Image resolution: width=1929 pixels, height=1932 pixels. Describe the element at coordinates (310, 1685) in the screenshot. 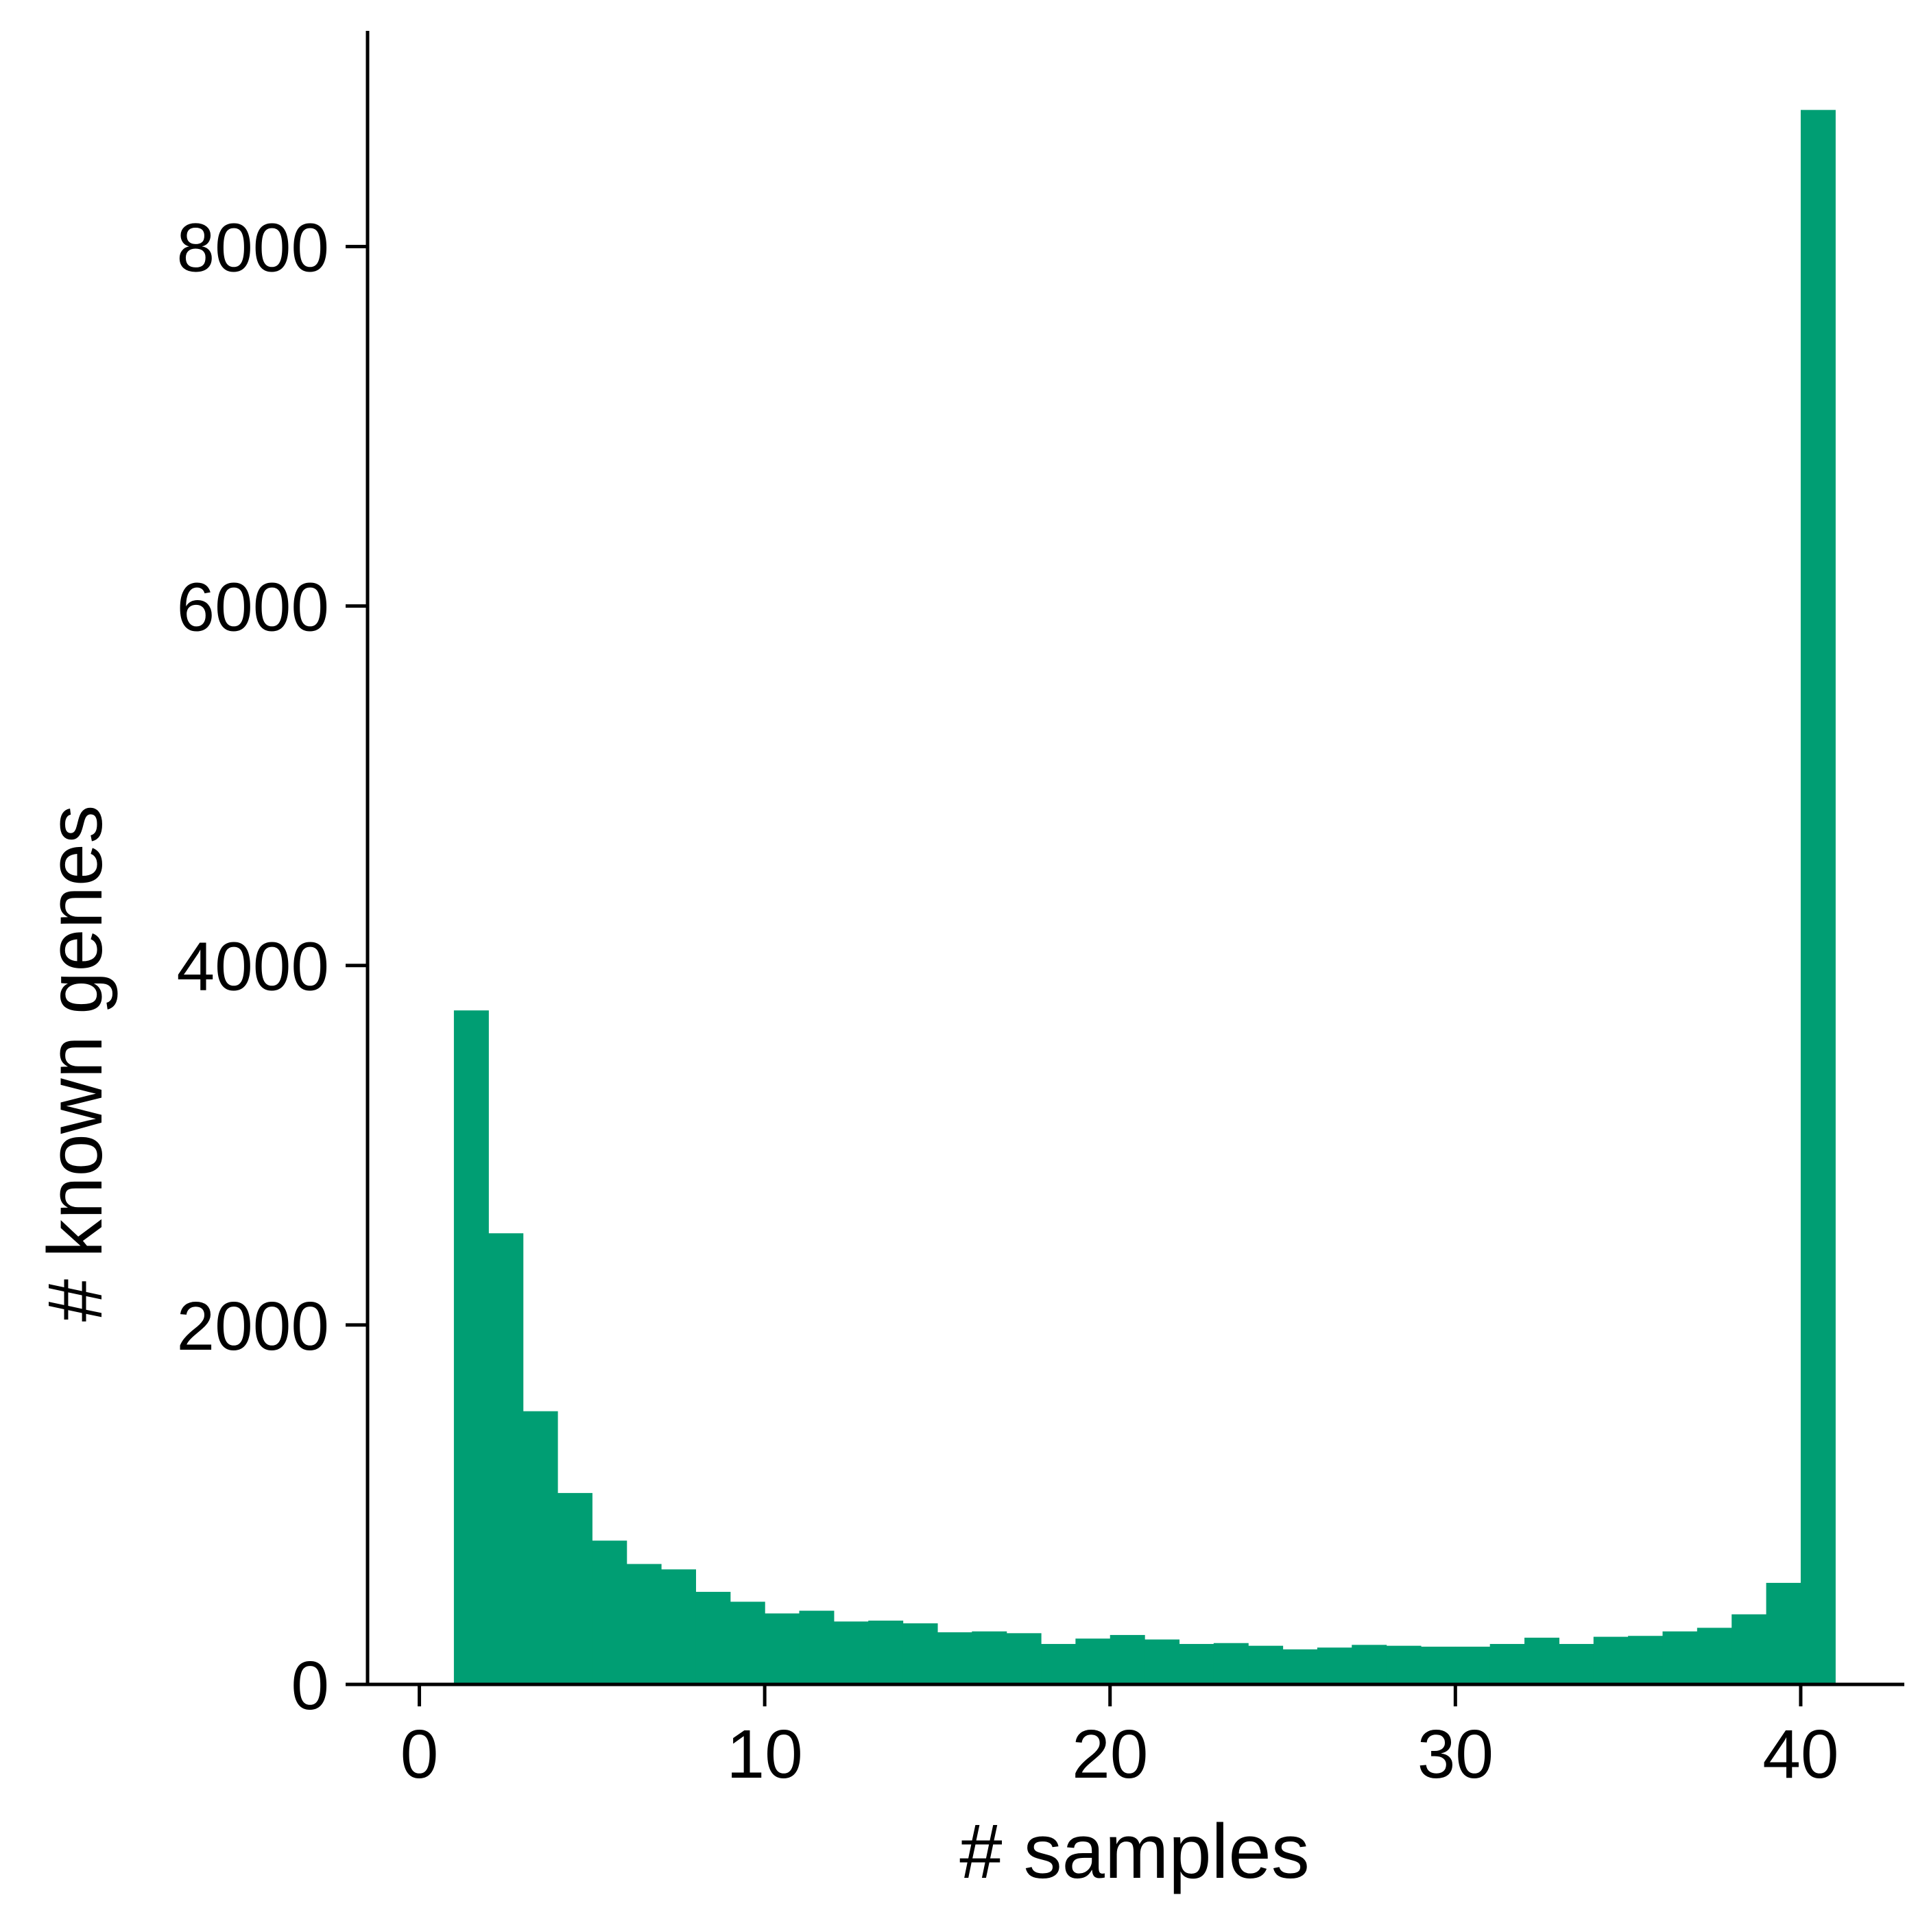

I see `y-tick-label: 0` at that location.